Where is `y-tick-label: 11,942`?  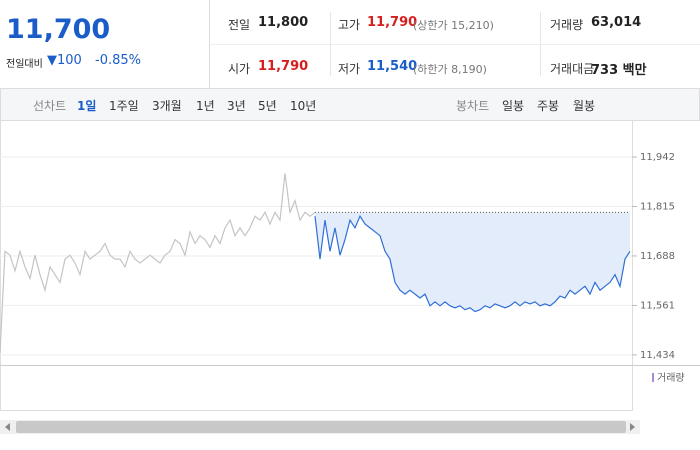
y-tick-label: 11,942 is located at coordinates (657, 157).